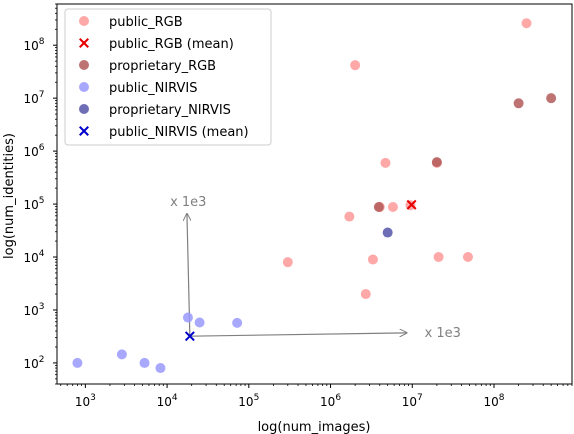 This screenshot has height=434, width=574. I want to click on legend-entry: public_RGB (mean), so click(171, 44).